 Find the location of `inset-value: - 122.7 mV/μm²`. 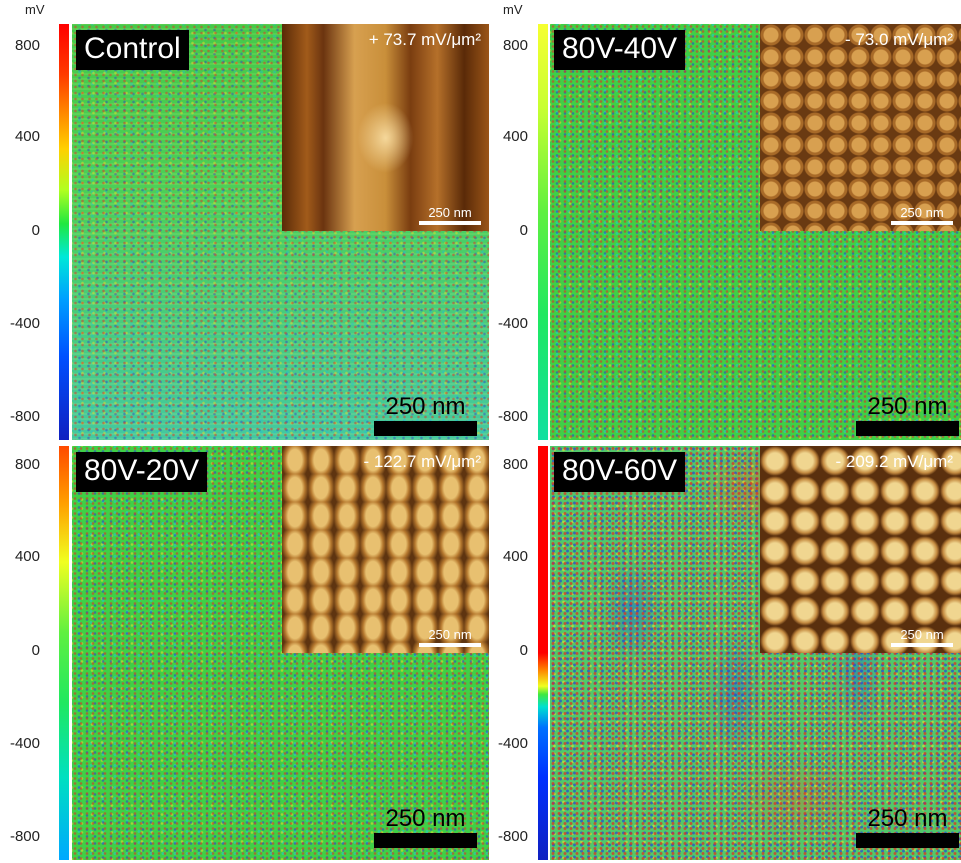

inset-value: - 122.7 mV/μm² is located at coordinates (422, 461).